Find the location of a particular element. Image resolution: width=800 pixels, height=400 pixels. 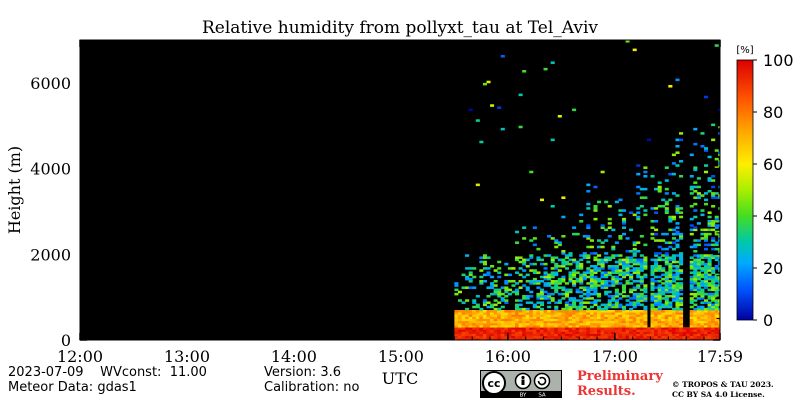

x-tick-label: 15:00 is located at coordinates (401, 356).